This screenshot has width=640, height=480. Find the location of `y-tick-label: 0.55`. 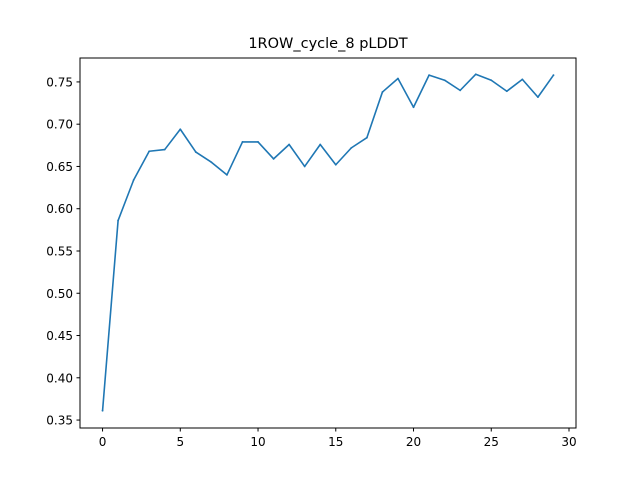

y-tick-label: 0.55 is located at coordinates (59, 251).